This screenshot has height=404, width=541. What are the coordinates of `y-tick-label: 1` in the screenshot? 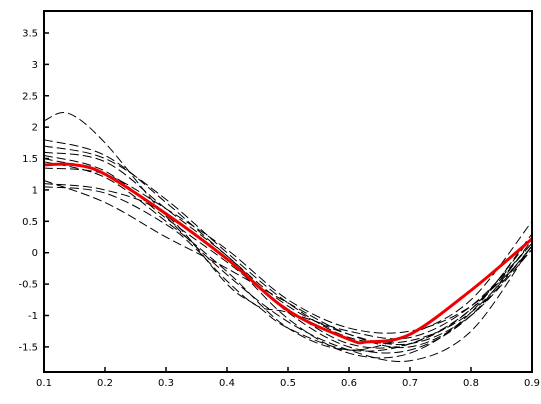 It's located at (35, 190).